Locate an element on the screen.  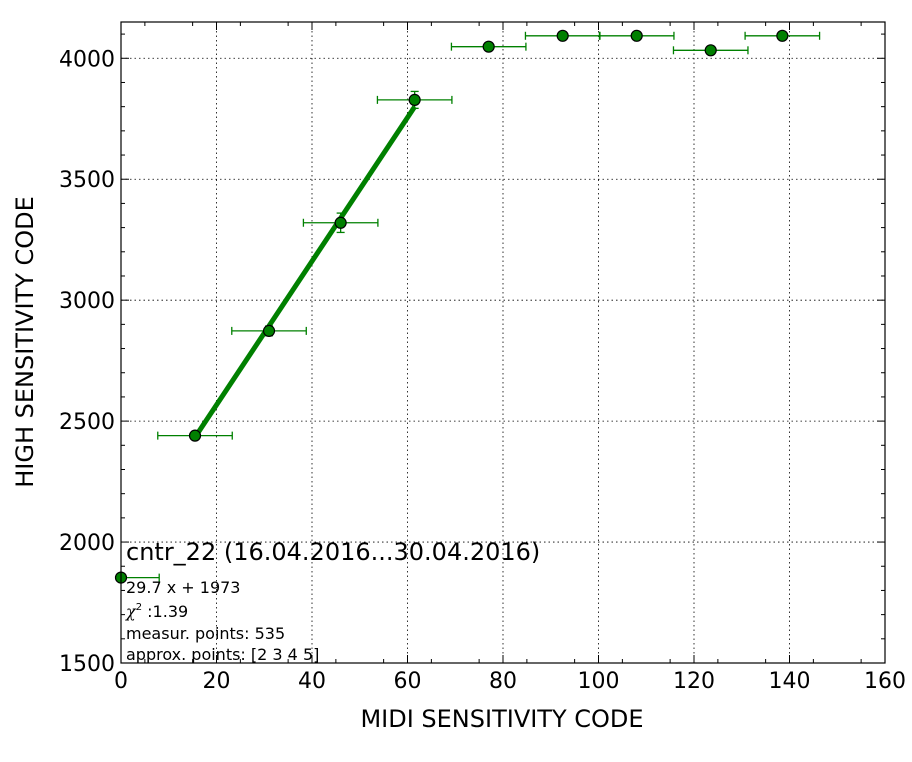
annotation-approx-points: approx. points: [2 3 4 5] is located at coordinates (222, 654).